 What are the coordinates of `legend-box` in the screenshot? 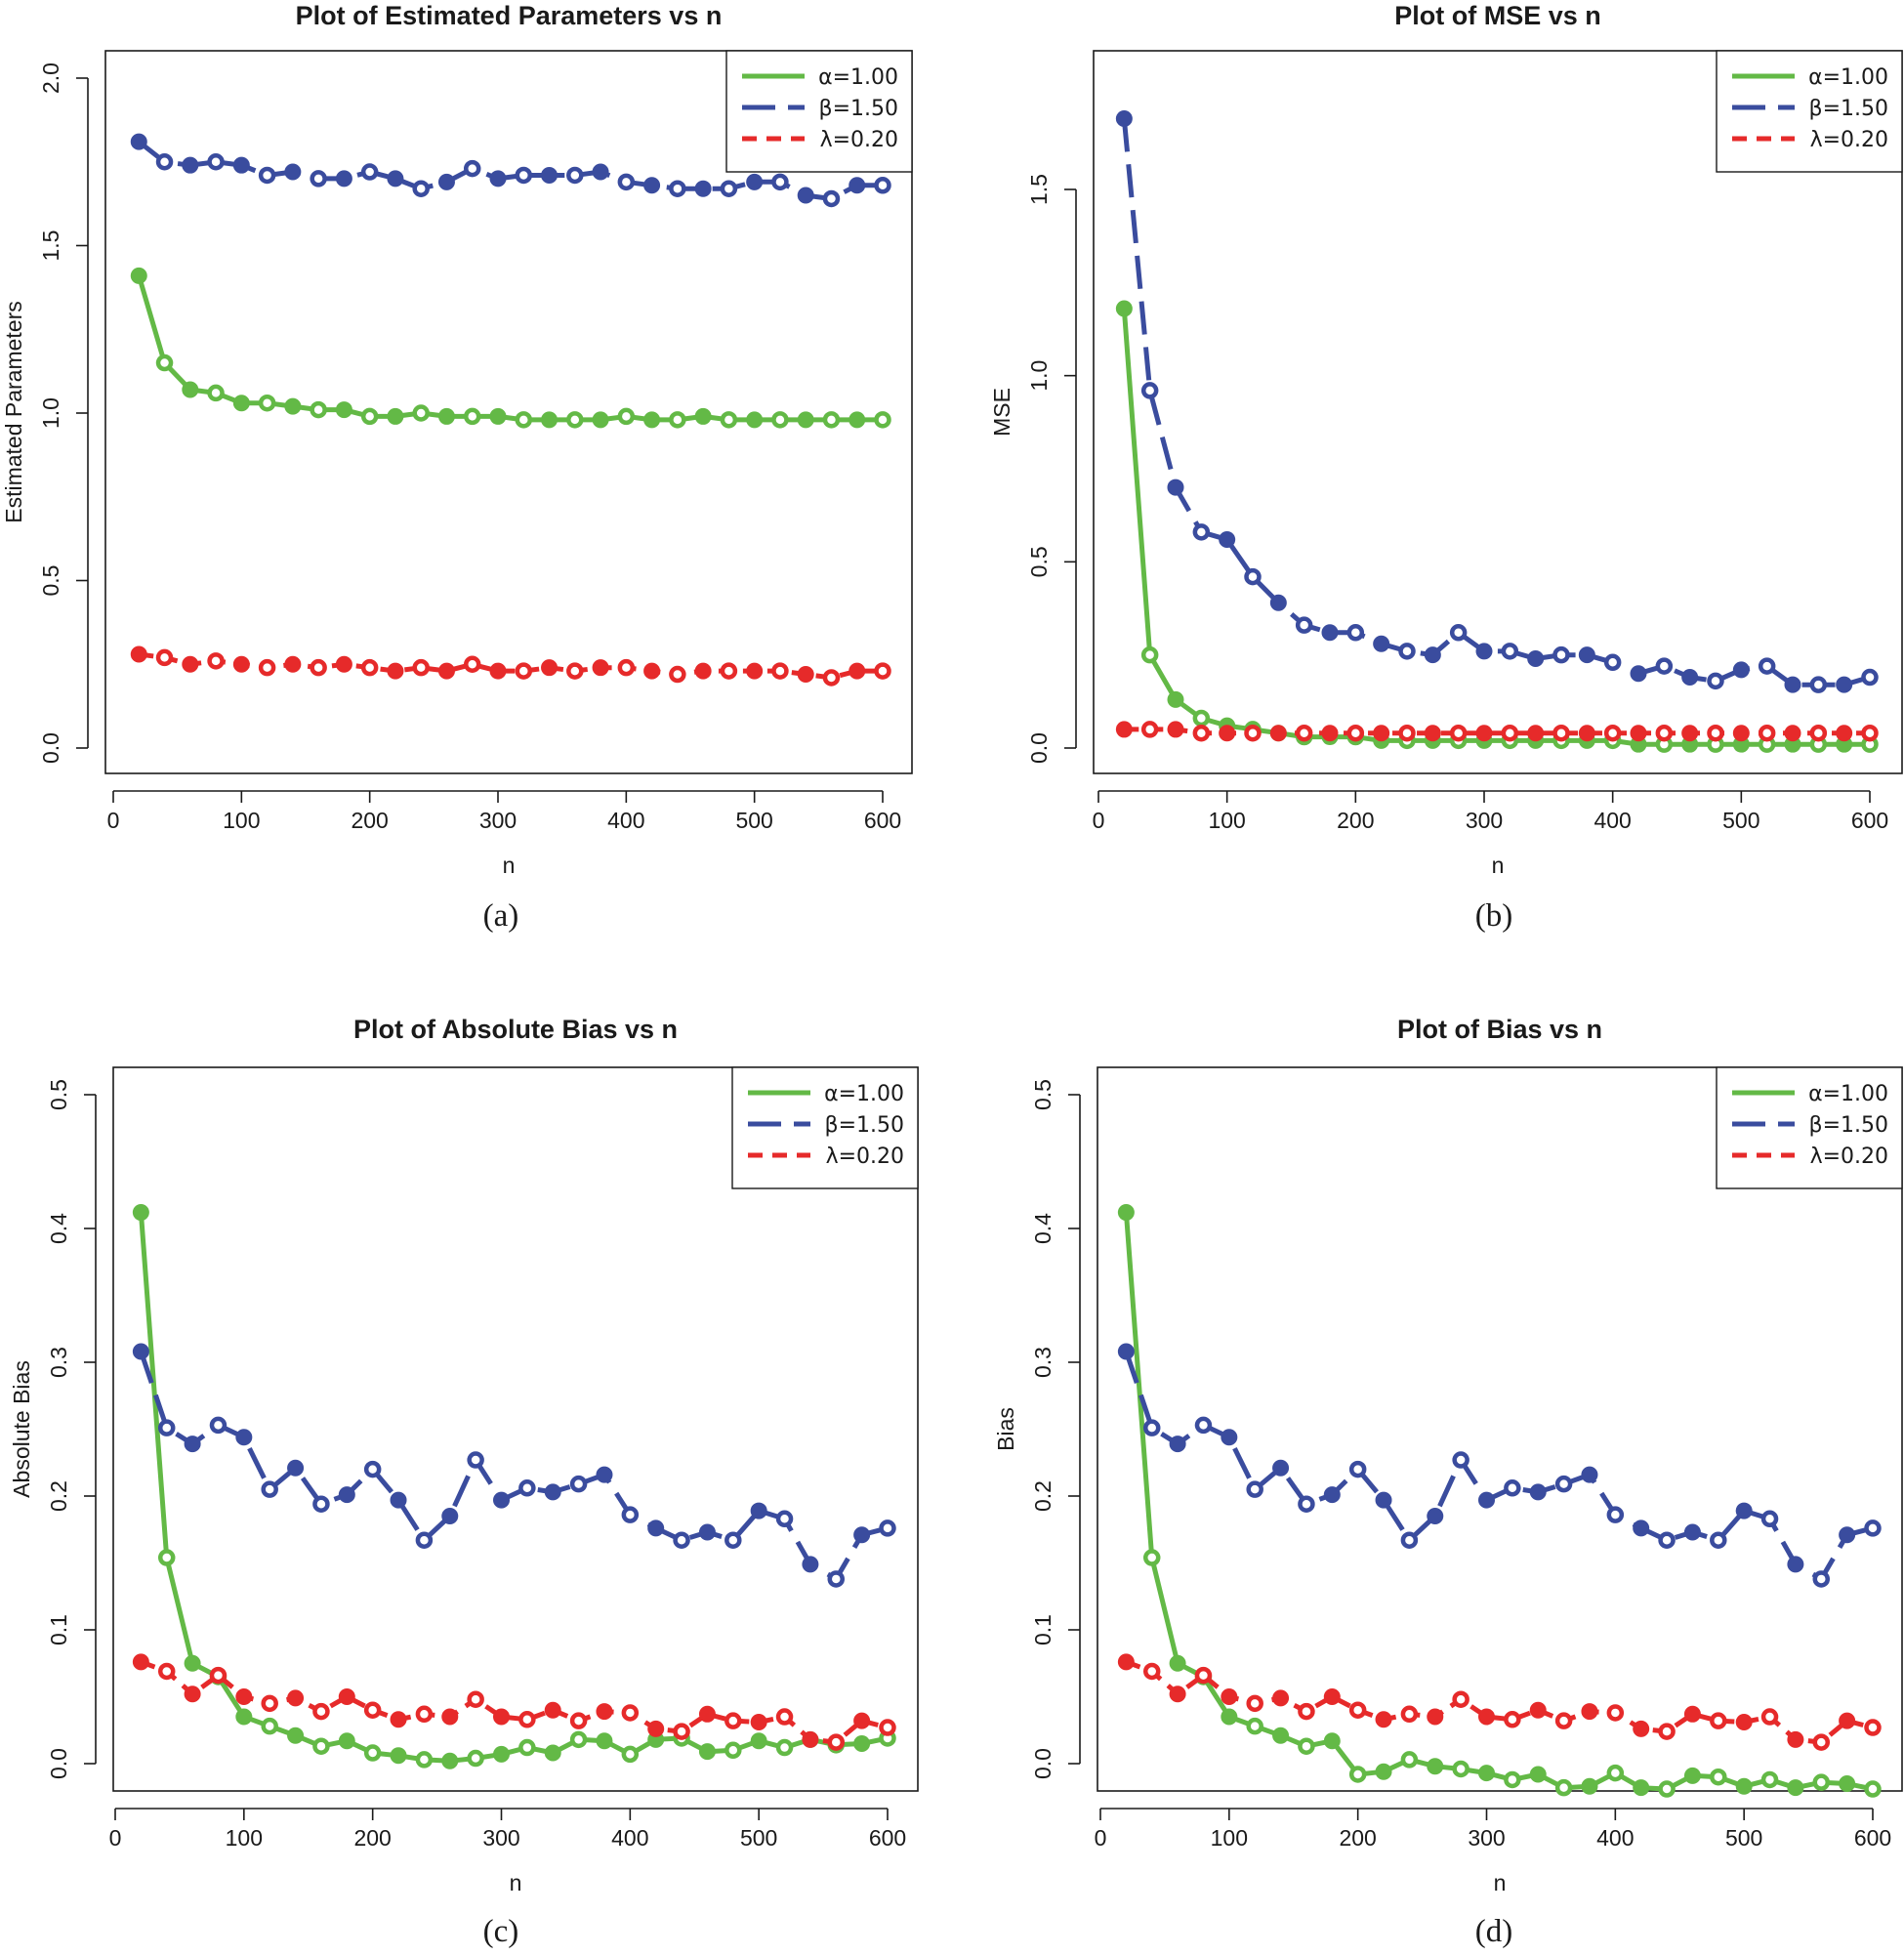 It's located at (825, 1127).